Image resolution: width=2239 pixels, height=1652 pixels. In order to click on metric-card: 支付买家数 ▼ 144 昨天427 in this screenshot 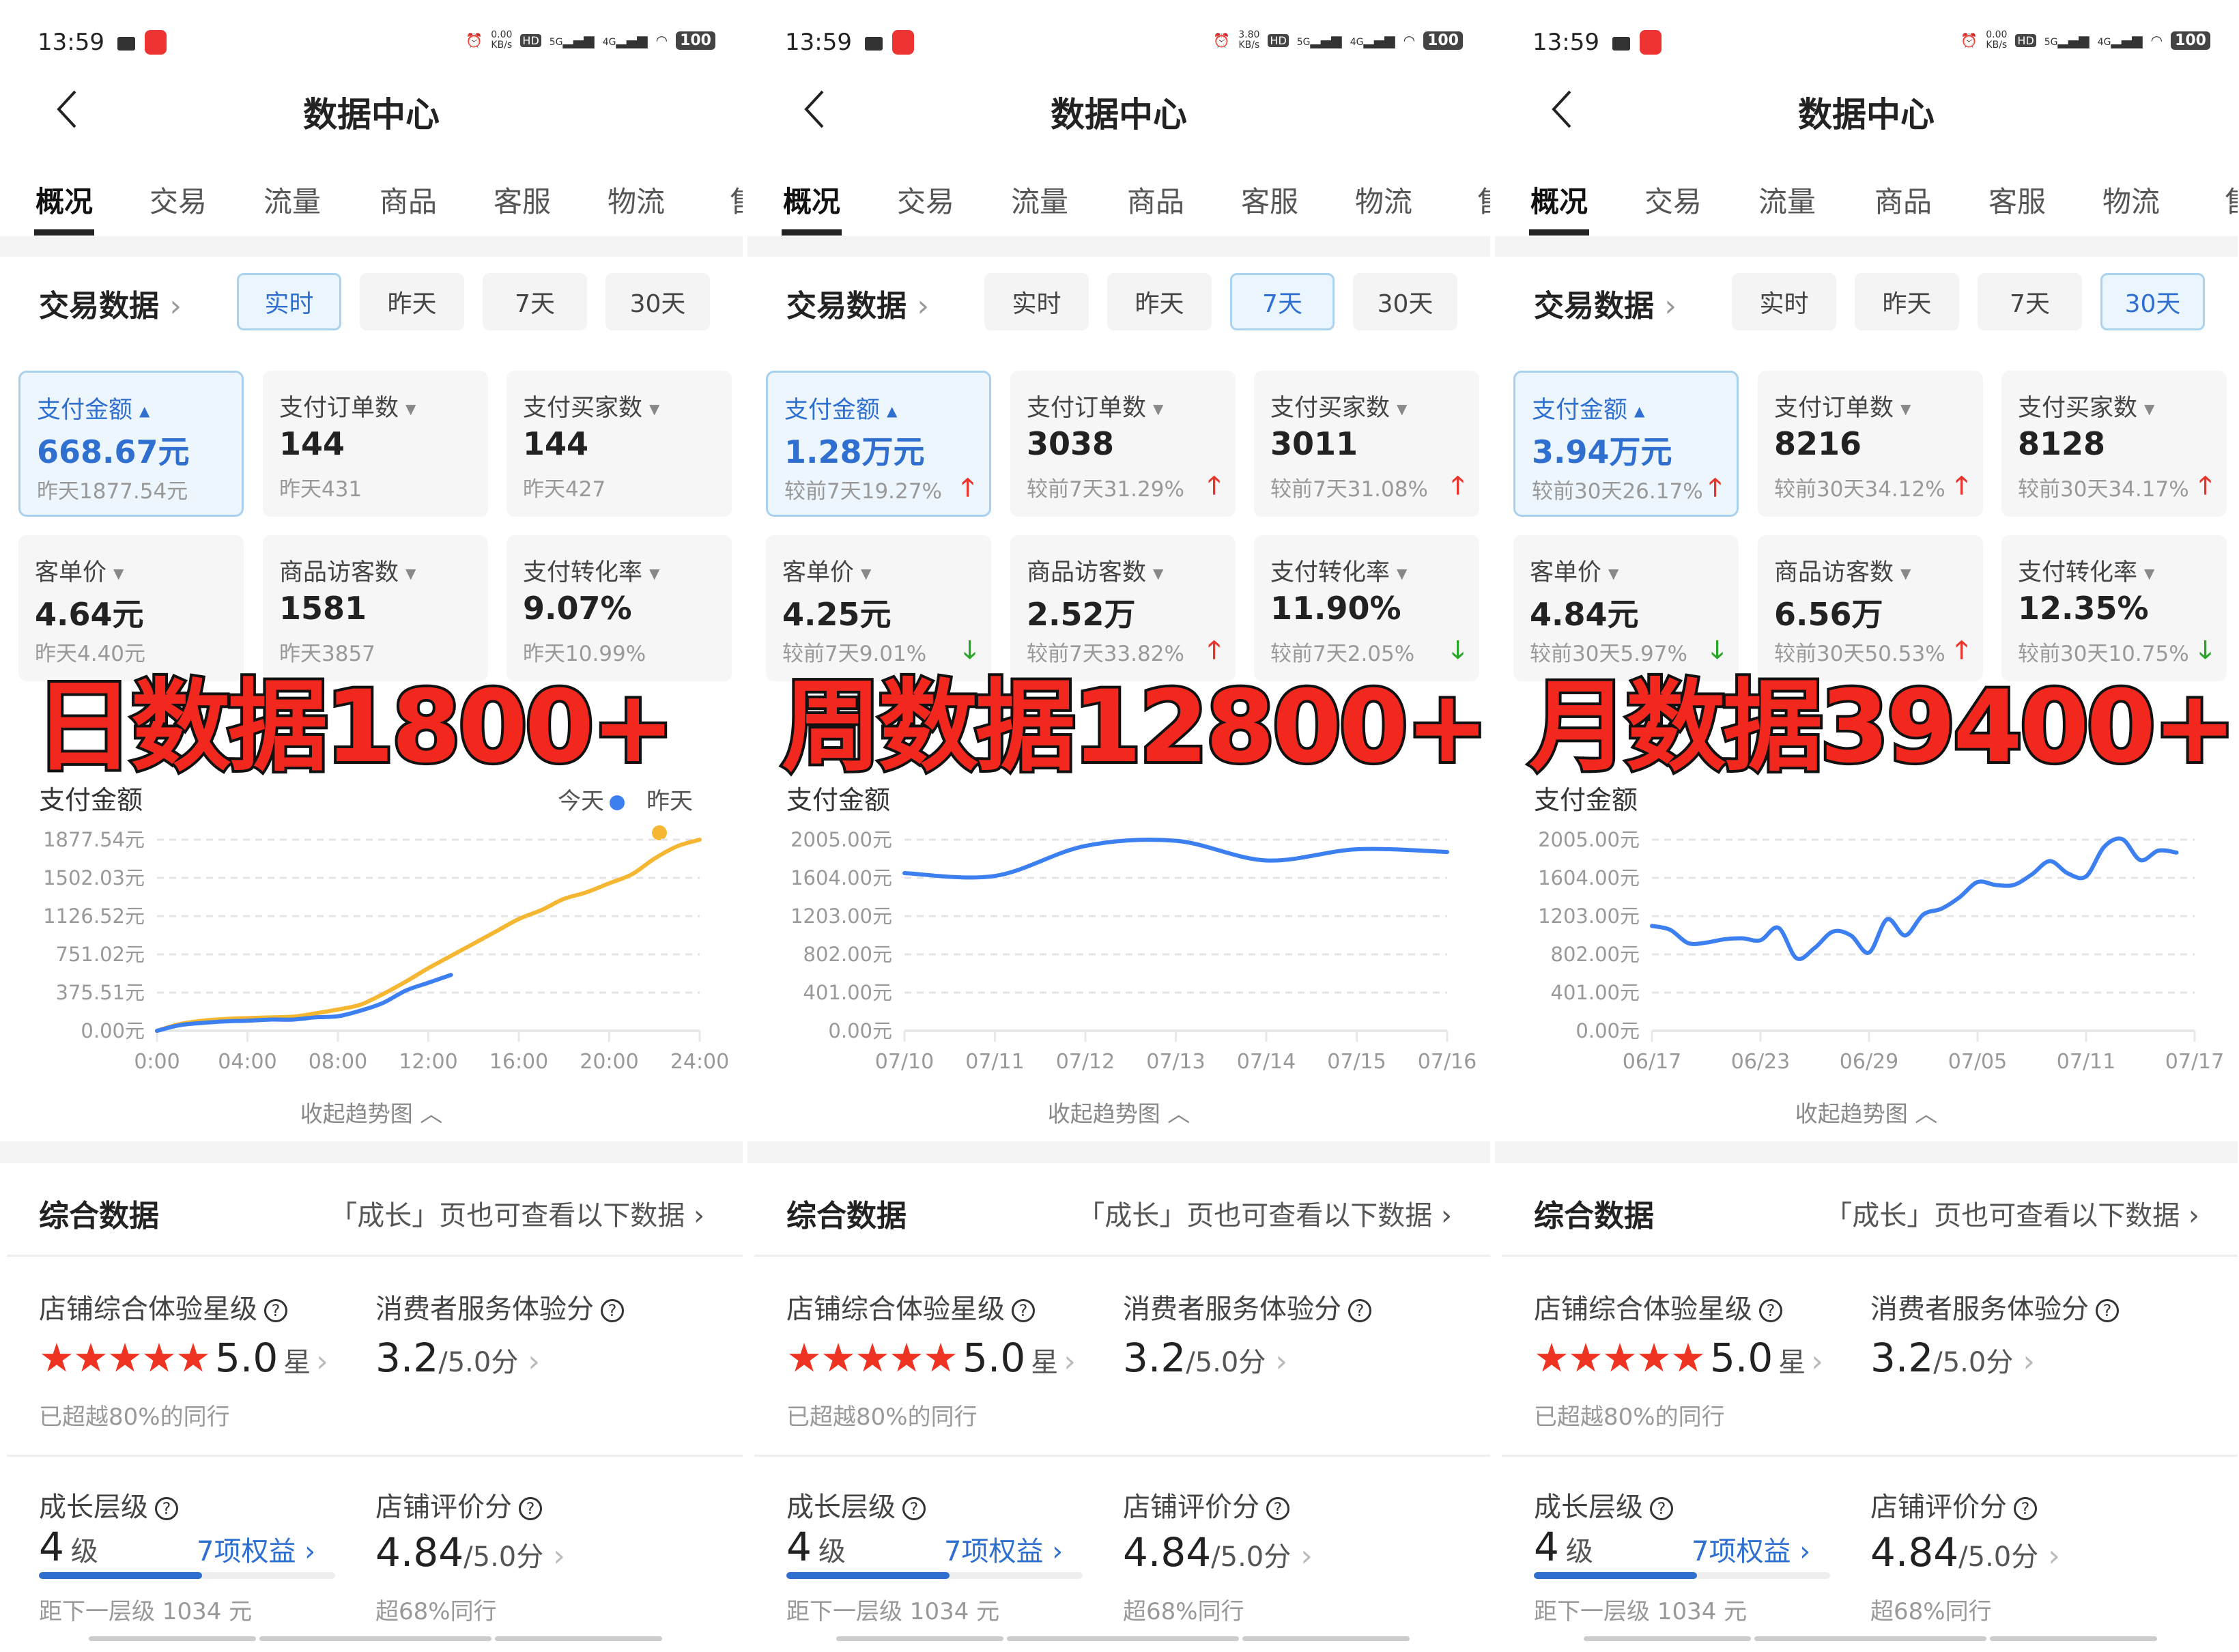, I will do `click(619, 444)`.